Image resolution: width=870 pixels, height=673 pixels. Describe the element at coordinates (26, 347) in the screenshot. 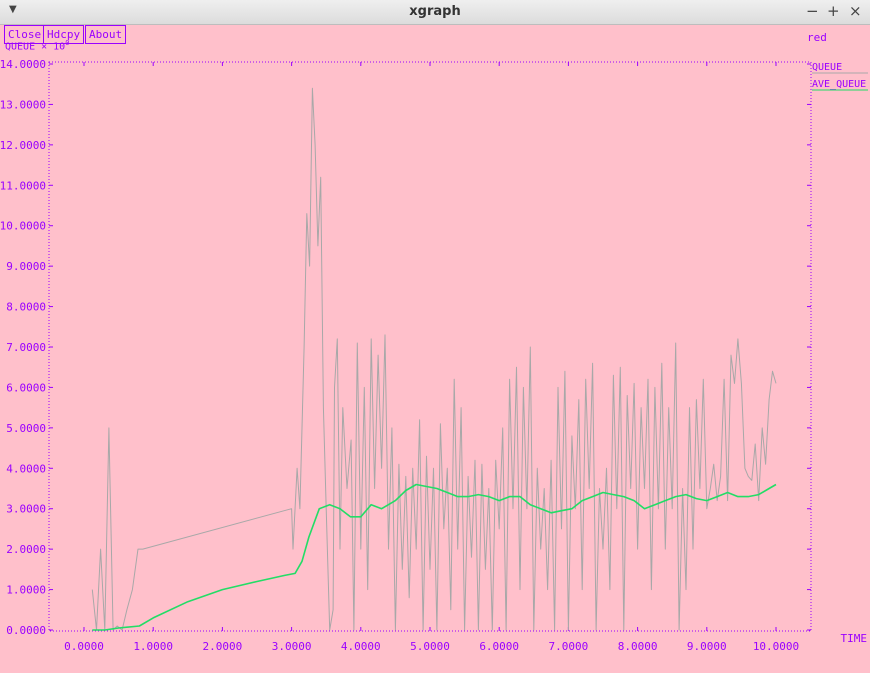

I see `y-tick-label: 7.0000` at that location.